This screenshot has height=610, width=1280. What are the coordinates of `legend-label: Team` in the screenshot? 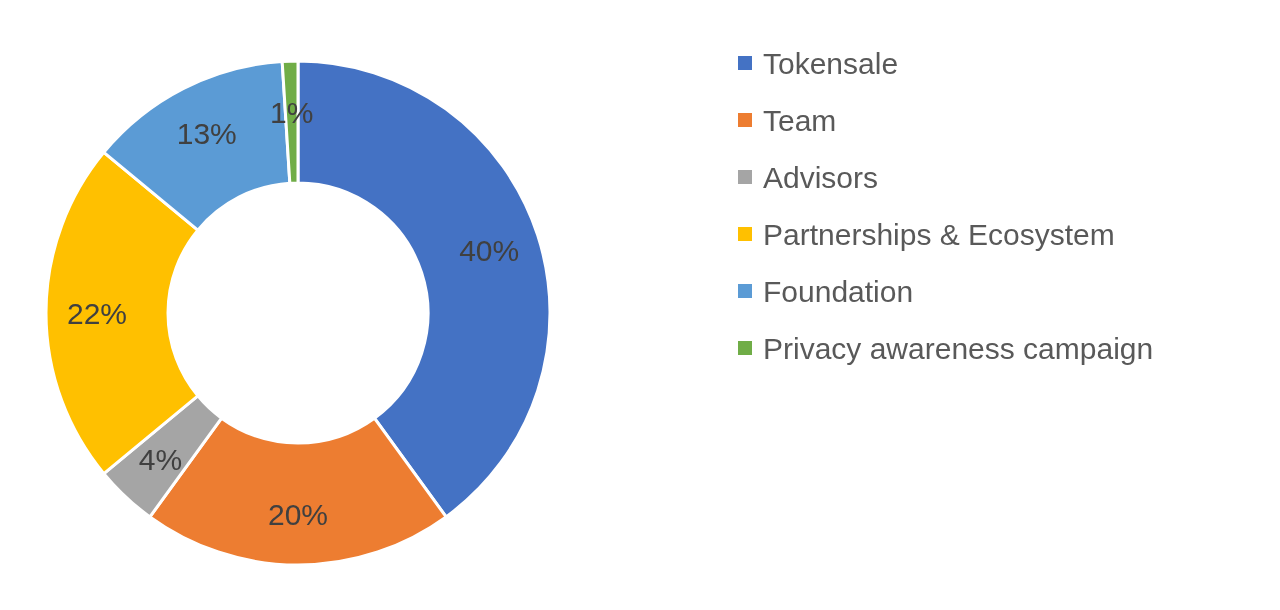 It's located at (800, 120).